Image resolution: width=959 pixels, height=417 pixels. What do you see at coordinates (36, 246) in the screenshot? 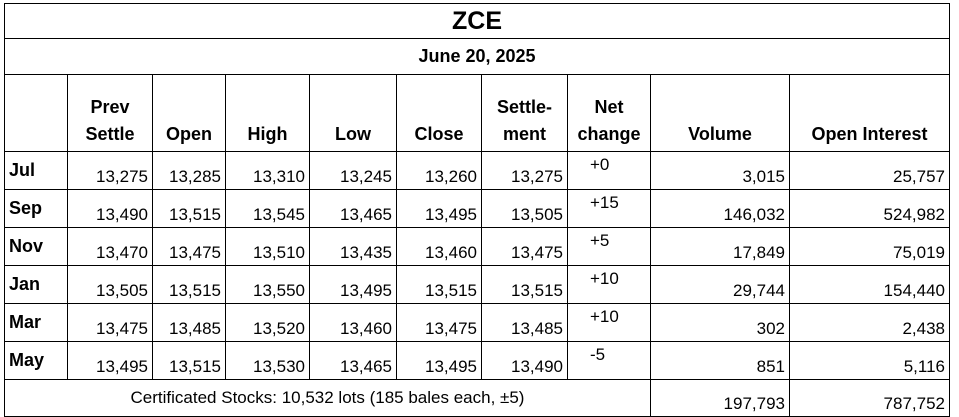
I see `month-cell: Nov` at bounding box center [36, 246].